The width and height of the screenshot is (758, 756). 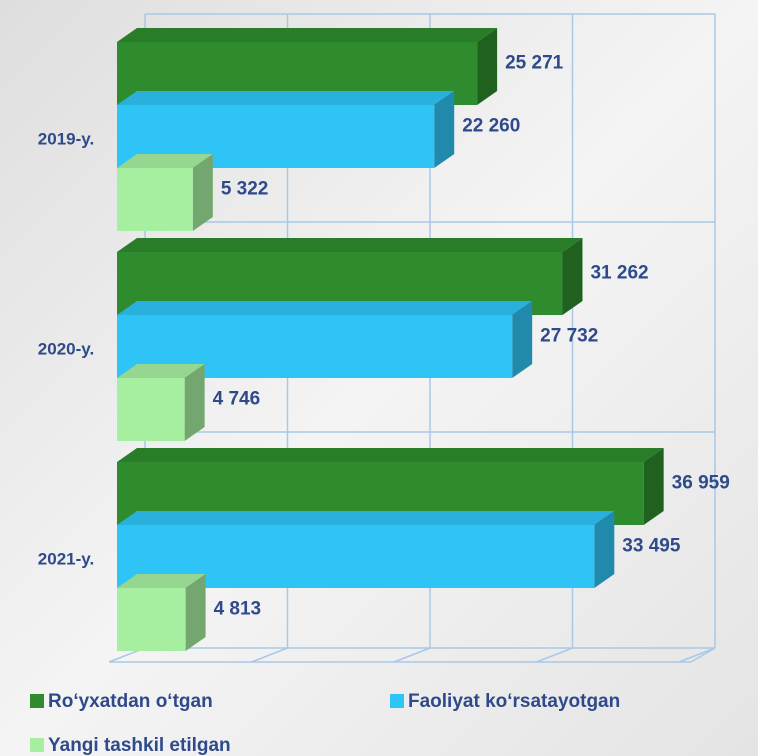 I want to click on category-label: 2019-y., so click(x=66, y=138).